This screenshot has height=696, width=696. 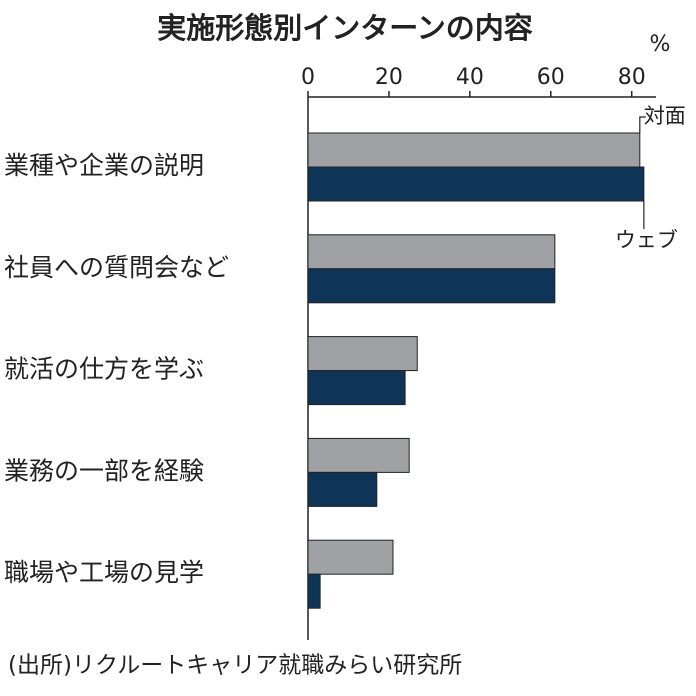 I want to click on category-label: 業種や企業の説明, so click(x=104, y=165).